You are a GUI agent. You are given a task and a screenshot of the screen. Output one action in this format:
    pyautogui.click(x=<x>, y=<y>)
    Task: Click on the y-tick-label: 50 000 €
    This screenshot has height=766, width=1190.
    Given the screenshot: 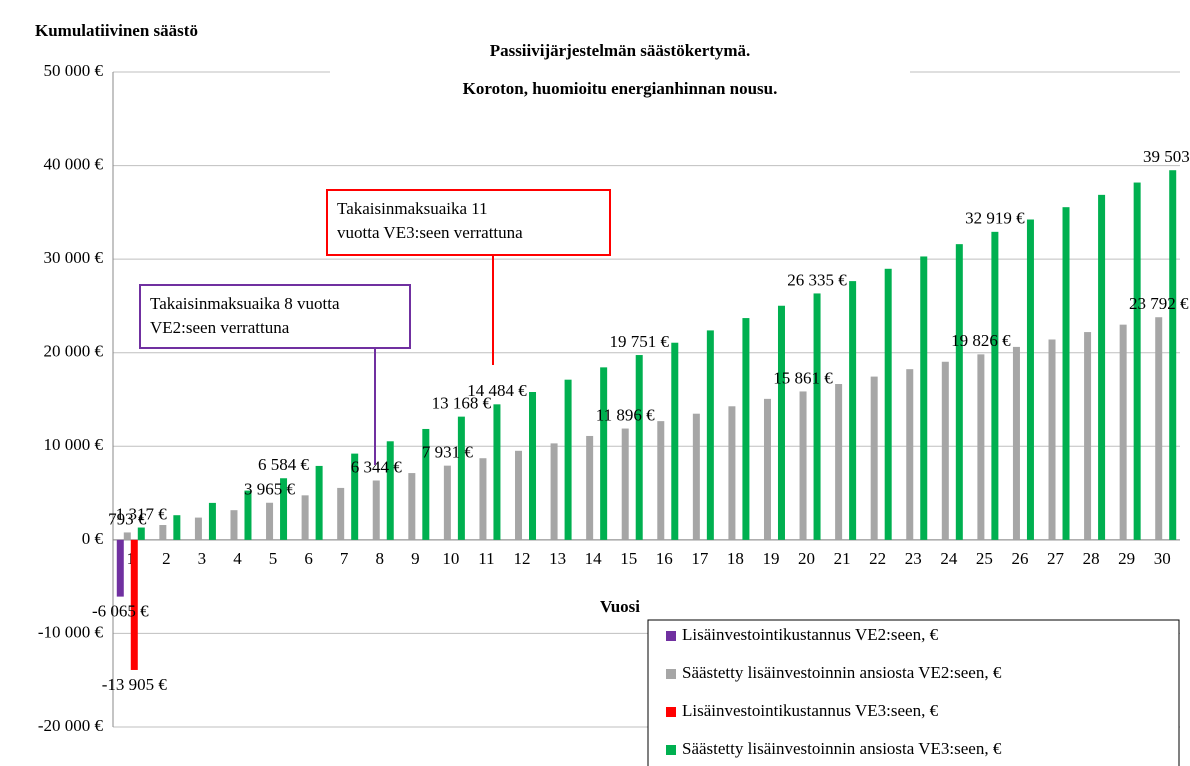 What is the action you would take?
    pyautogui.click(x=74, y=70)
    